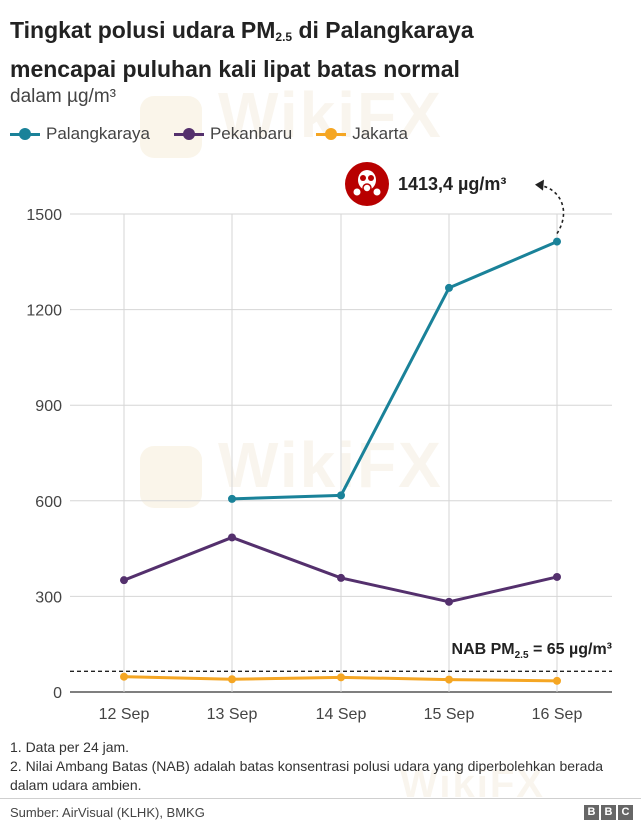  I want to click on x-tick-label: 16 Sep, so click(557, 714).